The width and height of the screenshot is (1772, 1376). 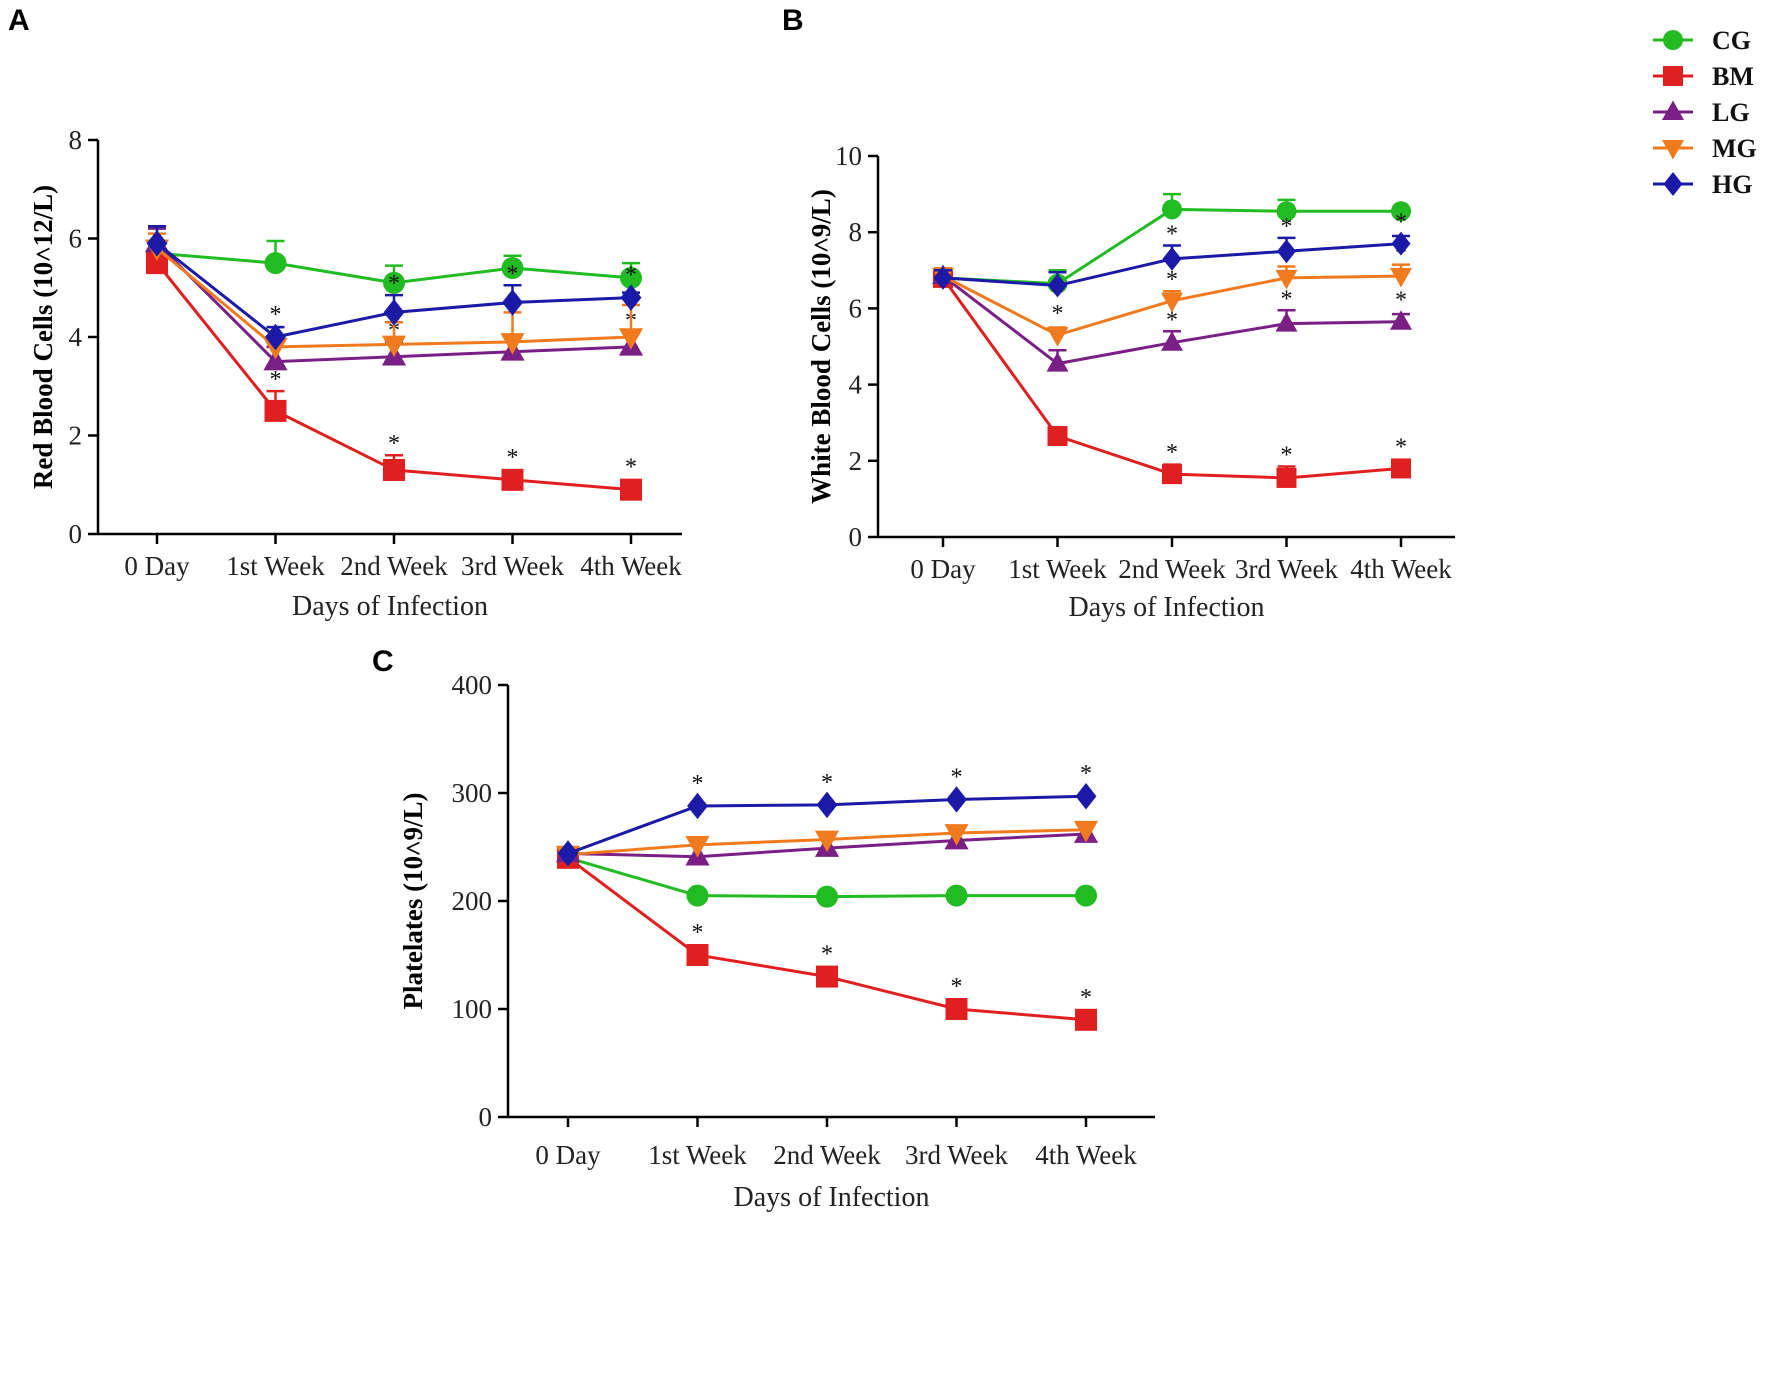 What do you see at coordinates (472, 1009) in the screenshot?
I see `y-tick-label: 100` at bounding box center [472, 1009].